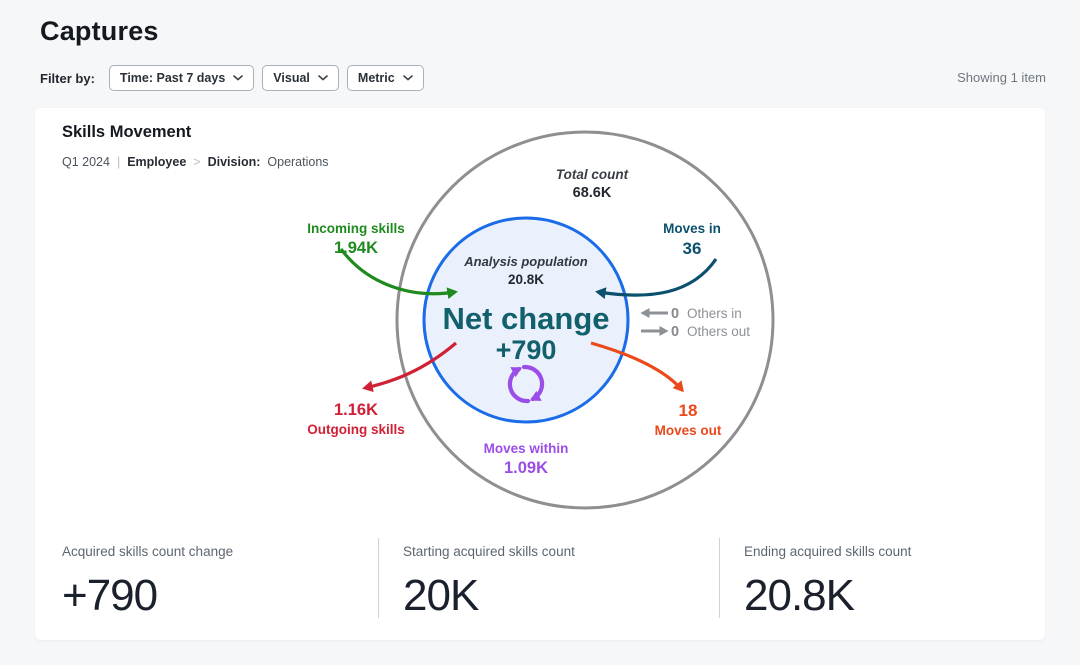 This screenshot has height=665, width=1080. Describe the element at coordinates (157, 162) in the screenshot. I see `breadcrumb-entity: Employee` at that location.